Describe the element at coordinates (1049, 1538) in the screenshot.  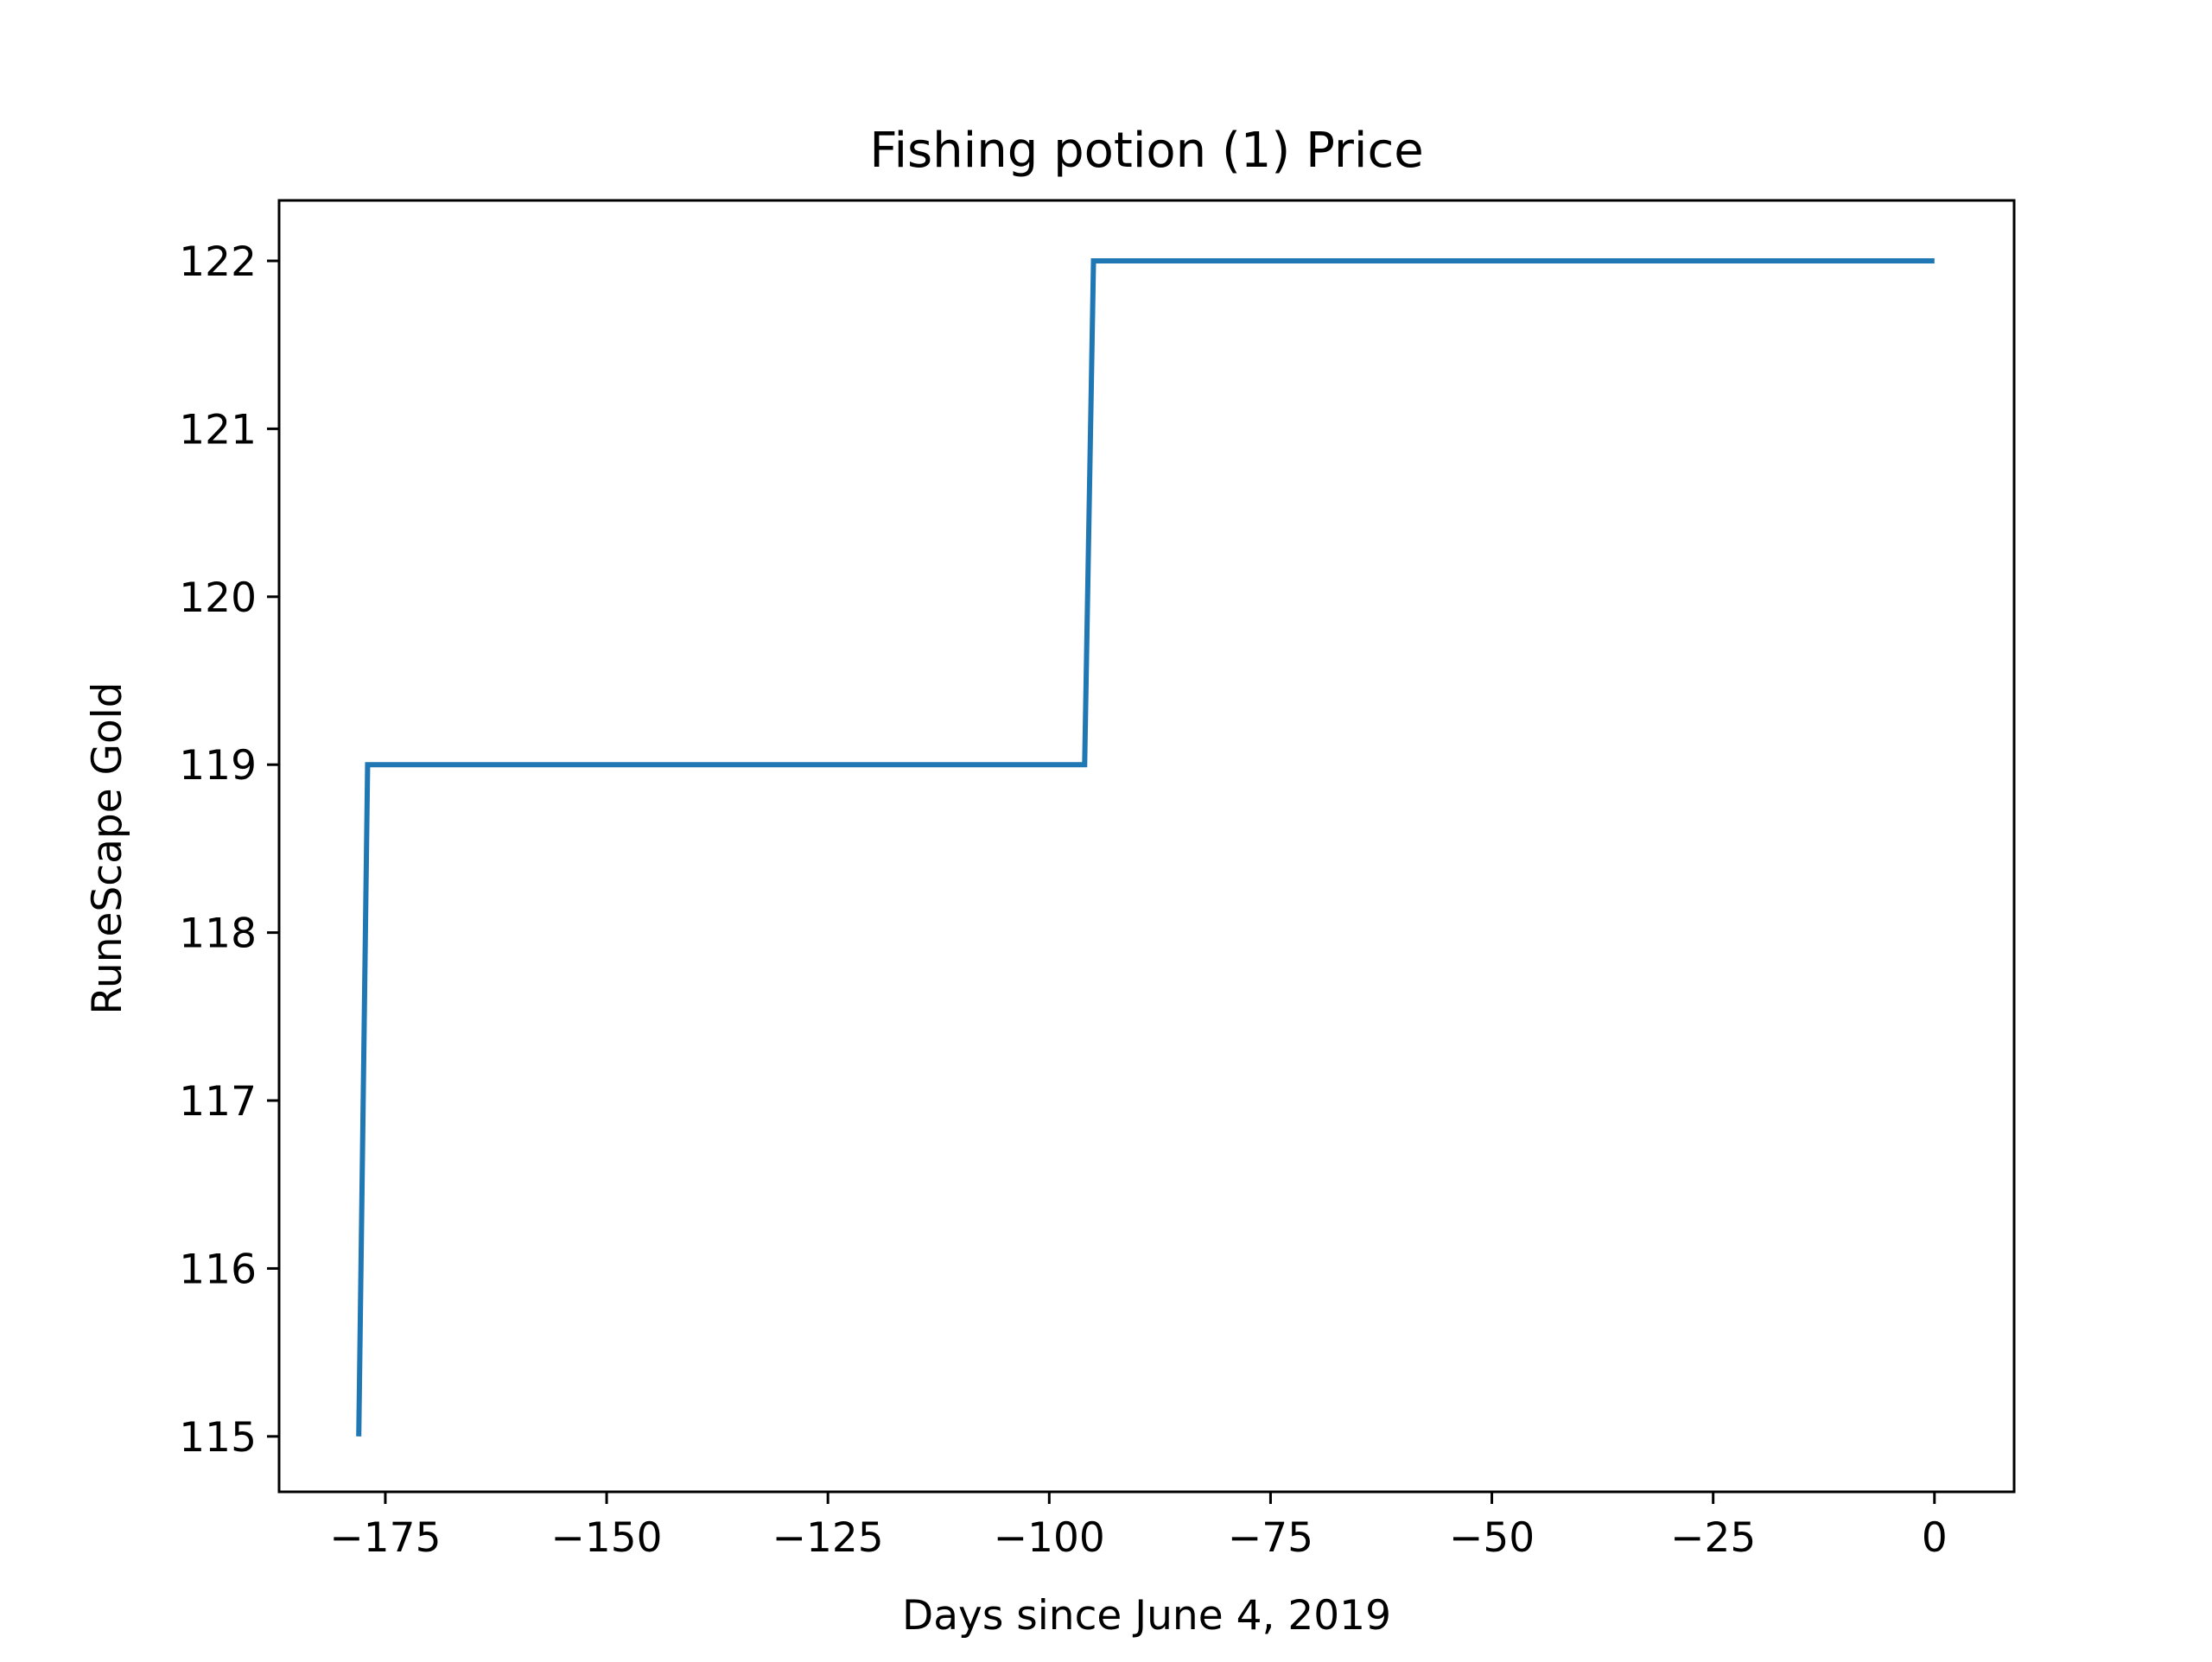
I see `x-tick-label: −100` at that location.